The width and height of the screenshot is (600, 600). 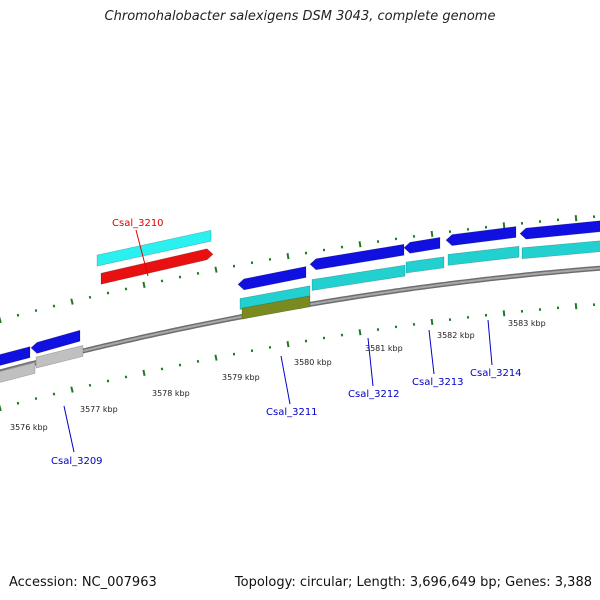 What do you see at coordinates (171, 393) in the screenshot?
I see `tick-label: 3578 kbp` at bounding box center [171, 393].